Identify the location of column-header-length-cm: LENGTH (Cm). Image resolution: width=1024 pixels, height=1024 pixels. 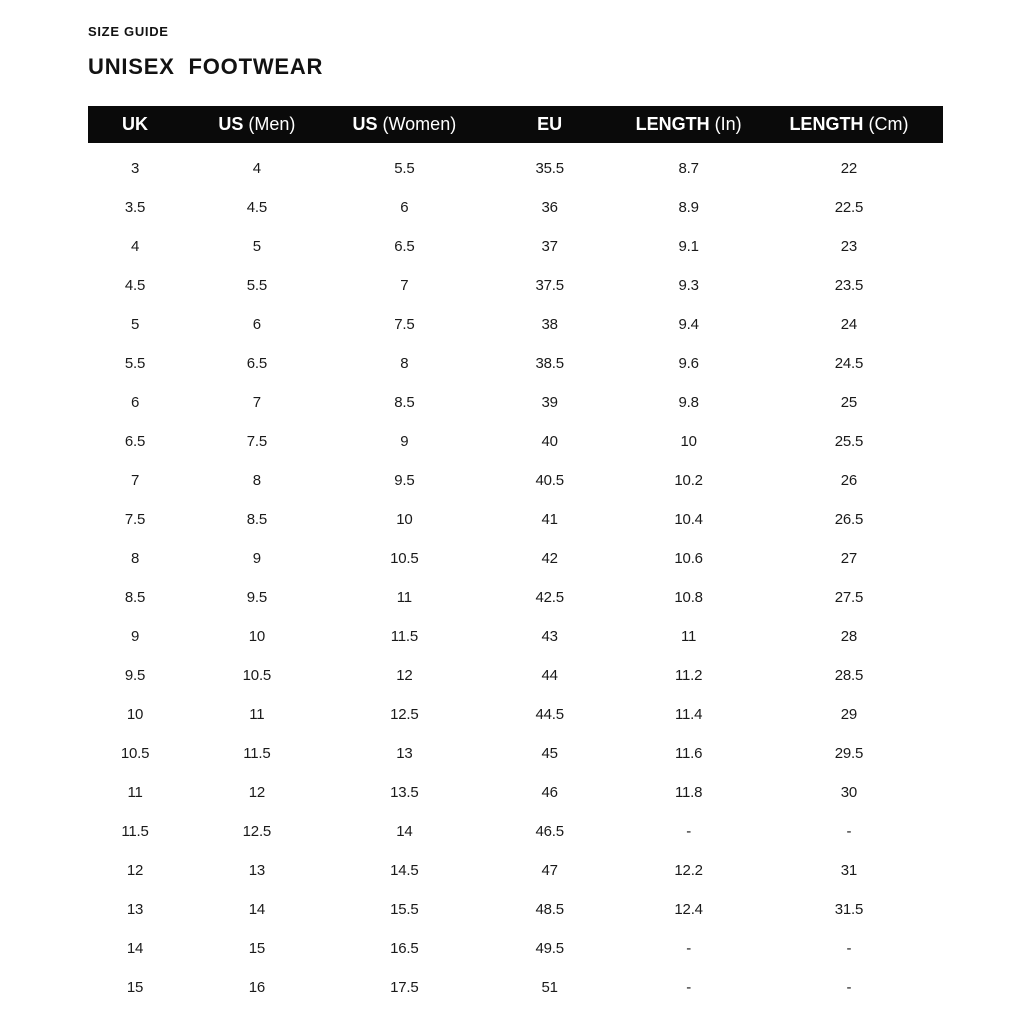
(849, 124).